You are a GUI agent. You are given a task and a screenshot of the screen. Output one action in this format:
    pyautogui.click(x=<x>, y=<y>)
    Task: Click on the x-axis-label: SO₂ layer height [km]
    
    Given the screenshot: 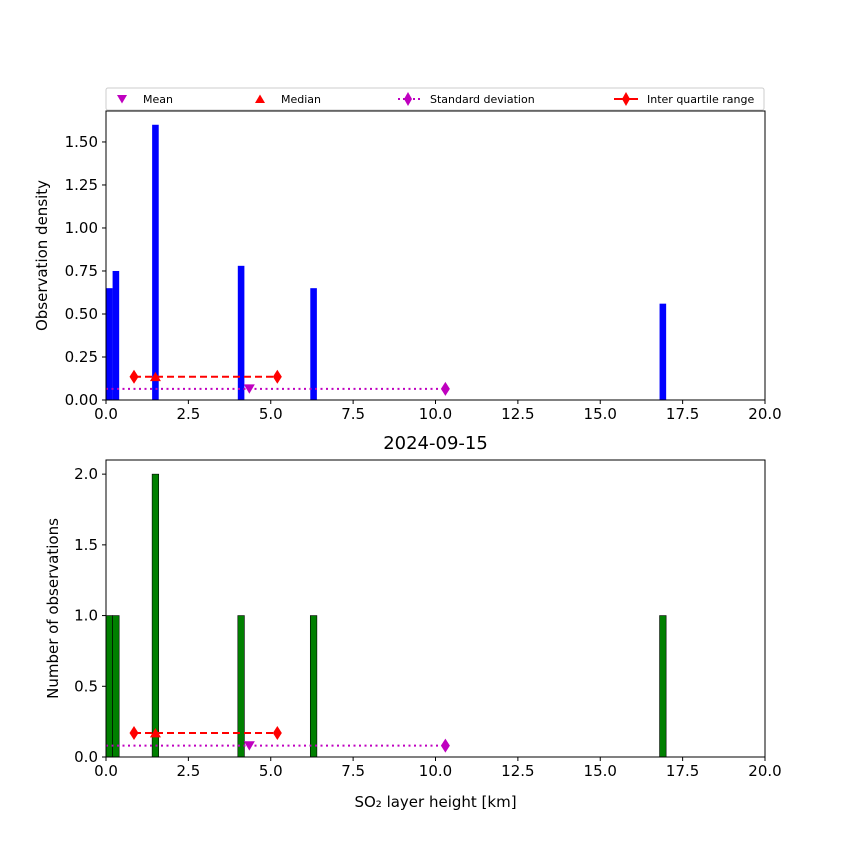 What is the action you would take?
    pyautogui.click(x=435, y=802)
    